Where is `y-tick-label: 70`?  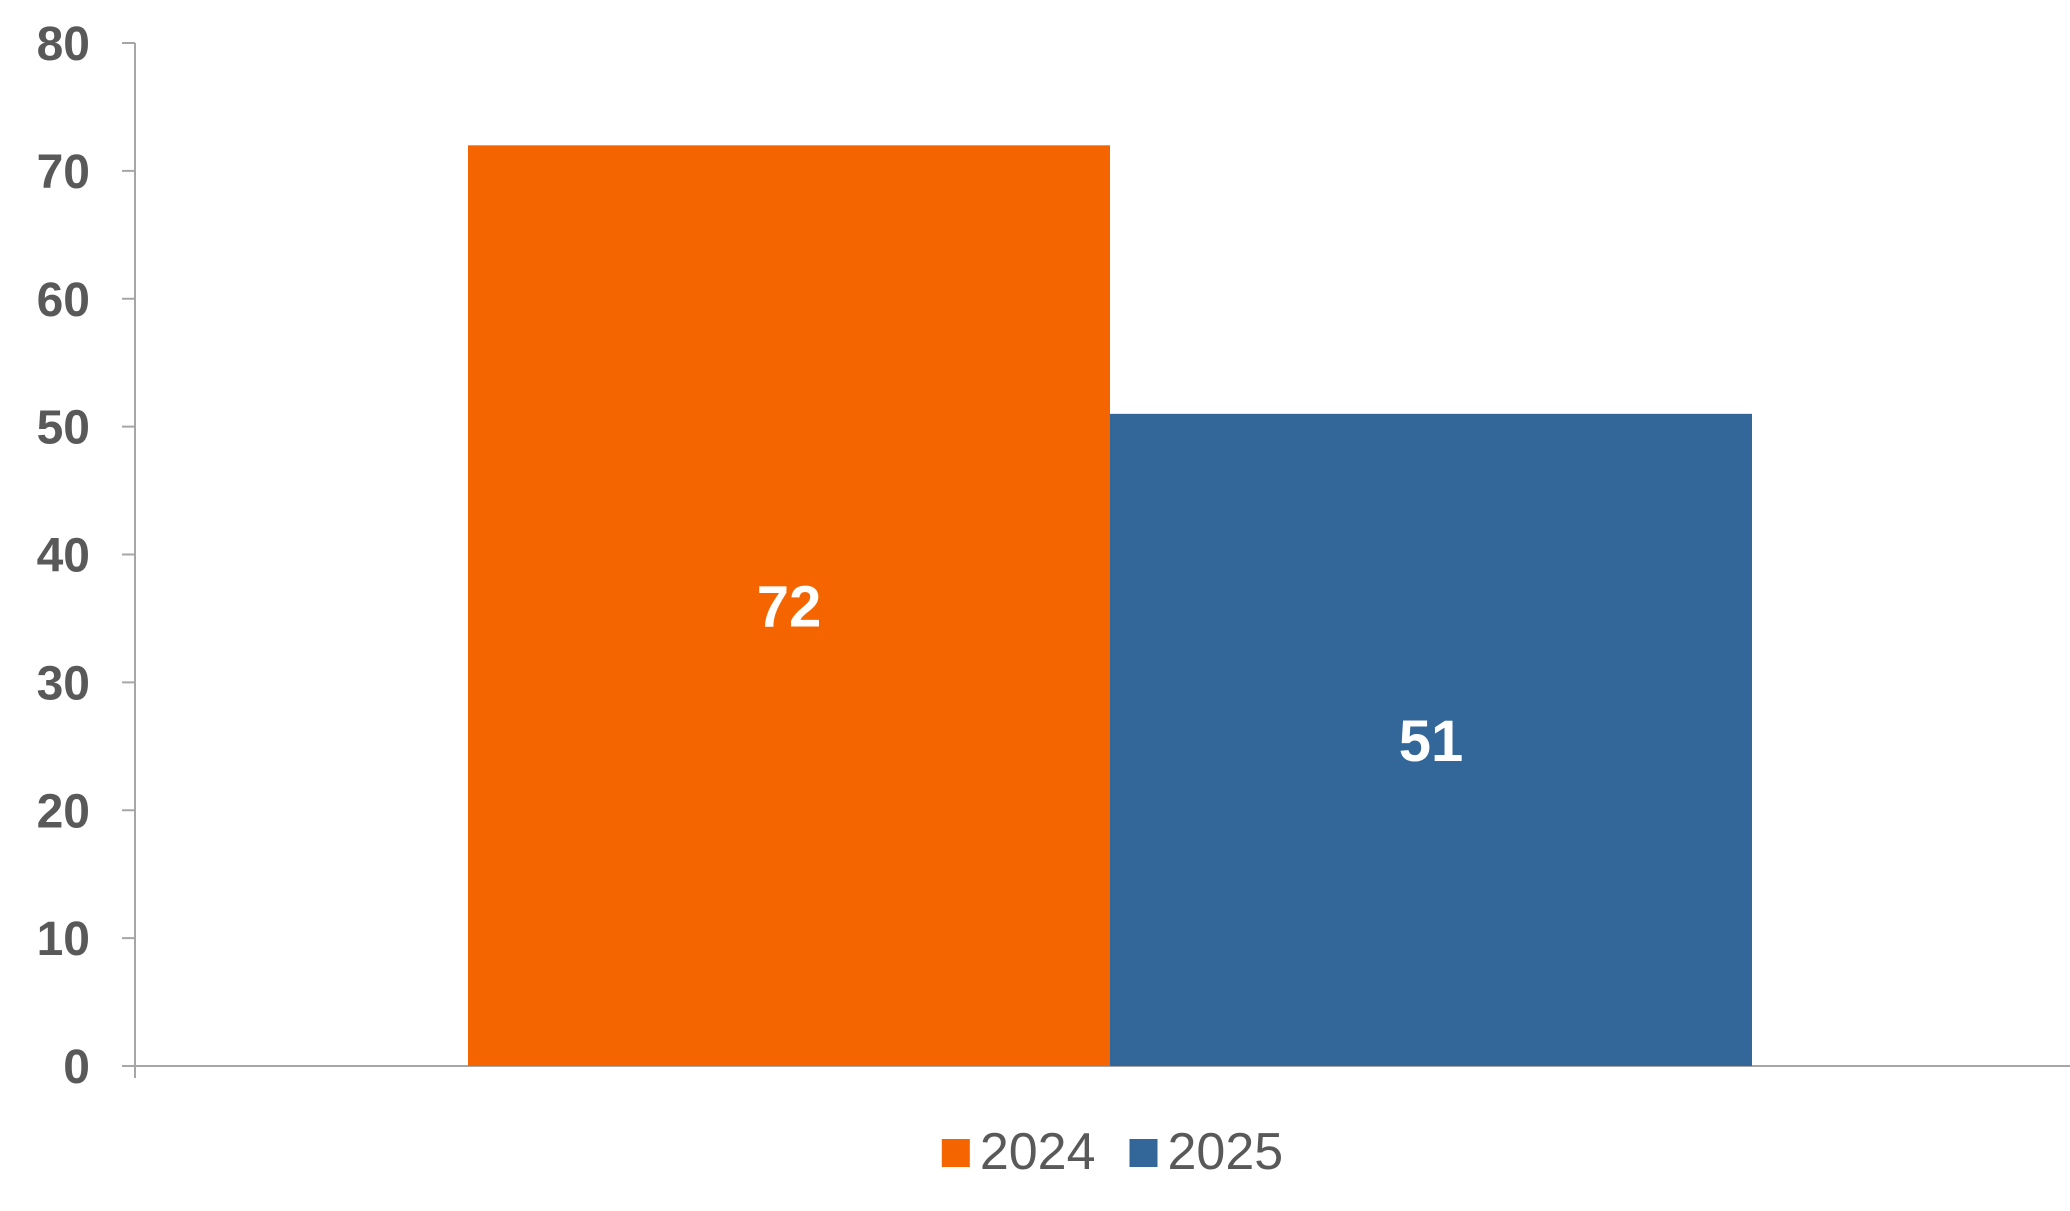
y-tick-label: 70 is located at coordinates (63, 172).